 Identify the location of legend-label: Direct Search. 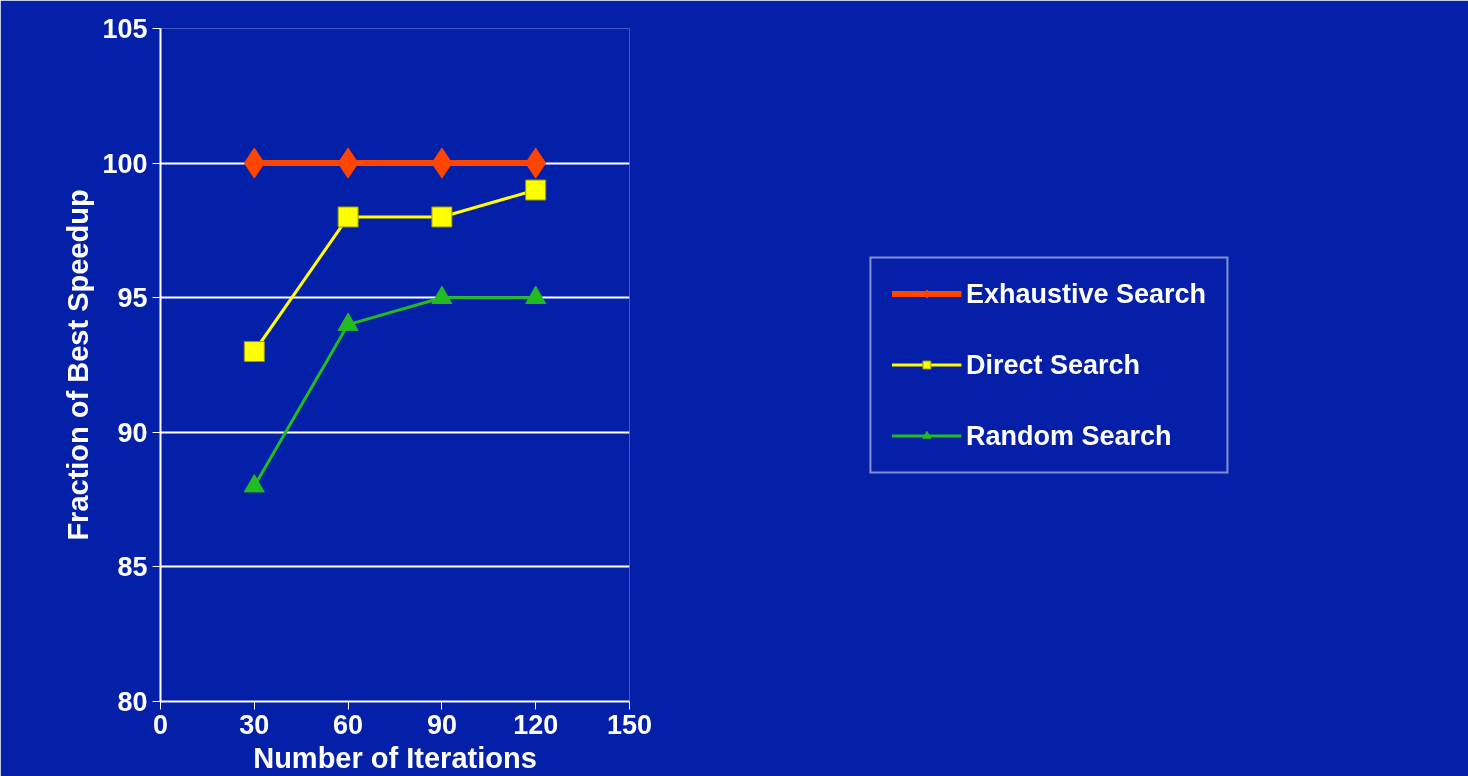
(1053, 364).